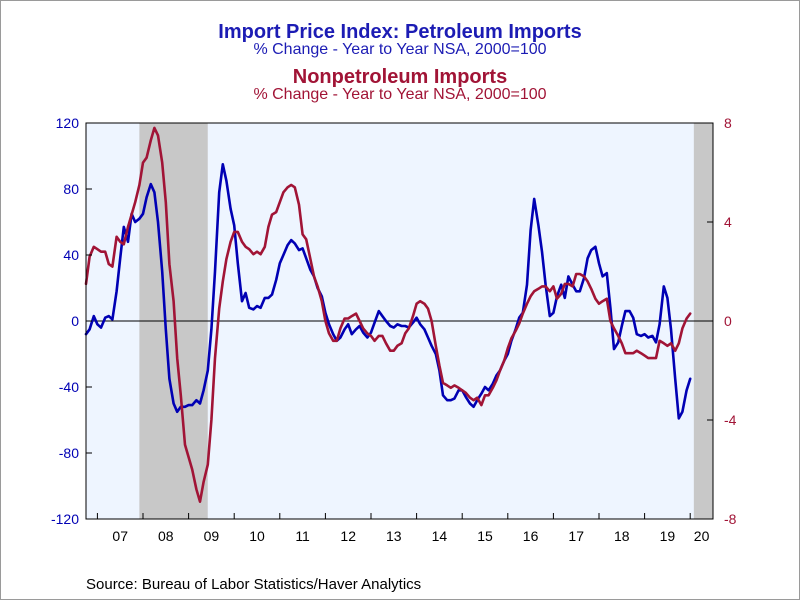 The image size is (800, 600). Describe the element at coordinates (440, 536) in the screenshot. I see `x-tick-label: 14` at that location.